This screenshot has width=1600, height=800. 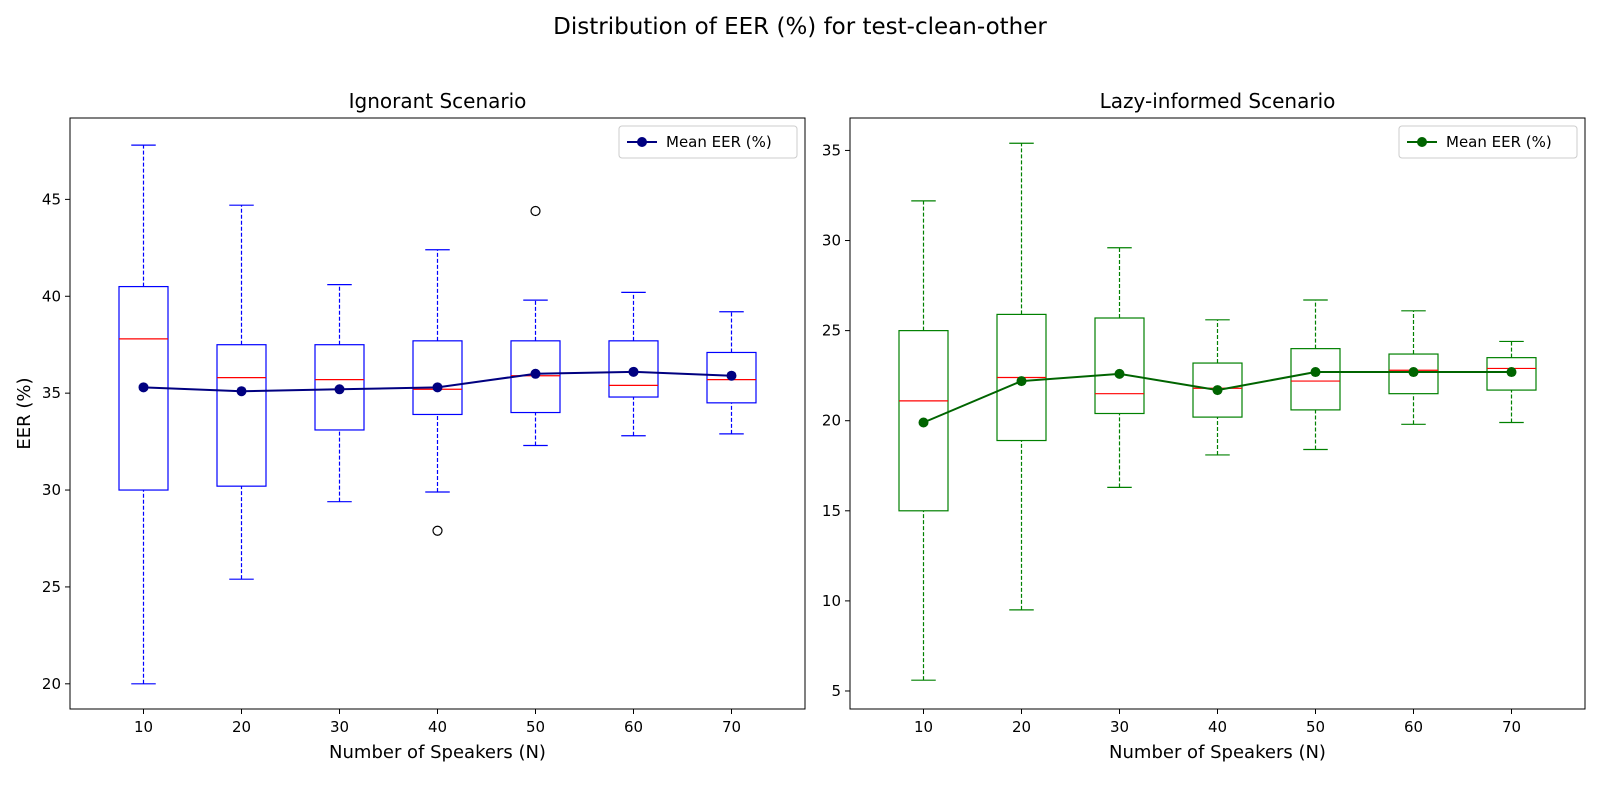 What do you see at coordinates (1511, 727) in the screenshot?
I see `chart-1-x-tick-label: 70` at bounding box center [1511, 727].